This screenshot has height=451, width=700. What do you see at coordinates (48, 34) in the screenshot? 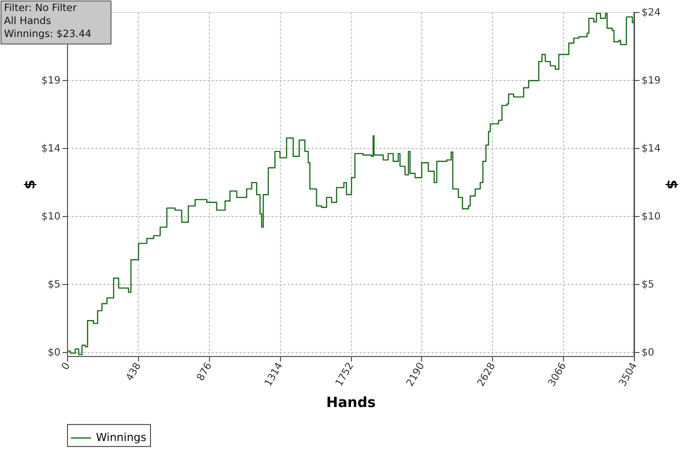
I see `annotation: Winnings: $23.44` at bounding box center [48, 34].